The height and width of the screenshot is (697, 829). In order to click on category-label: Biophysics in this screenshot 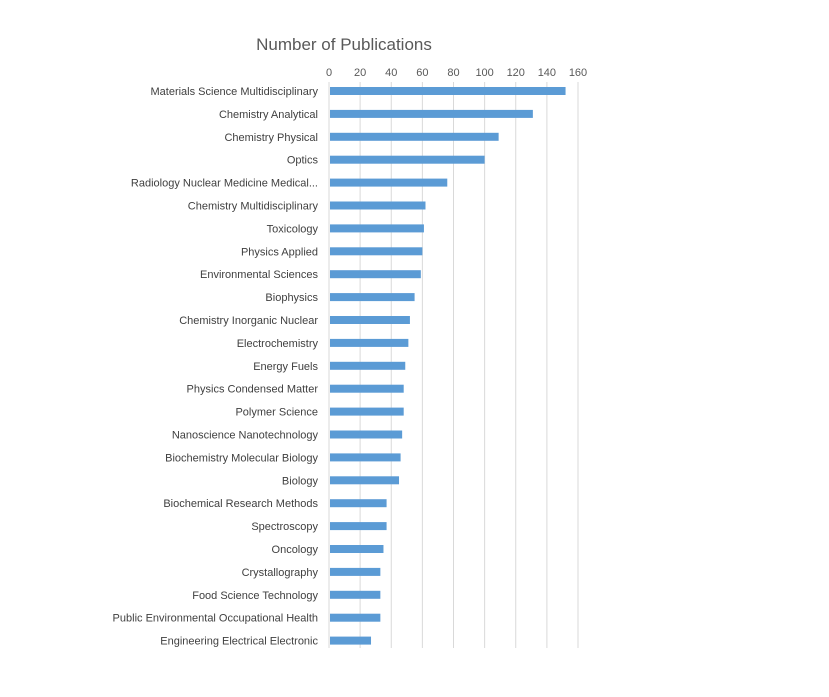, I will do `click(291, 298)`.